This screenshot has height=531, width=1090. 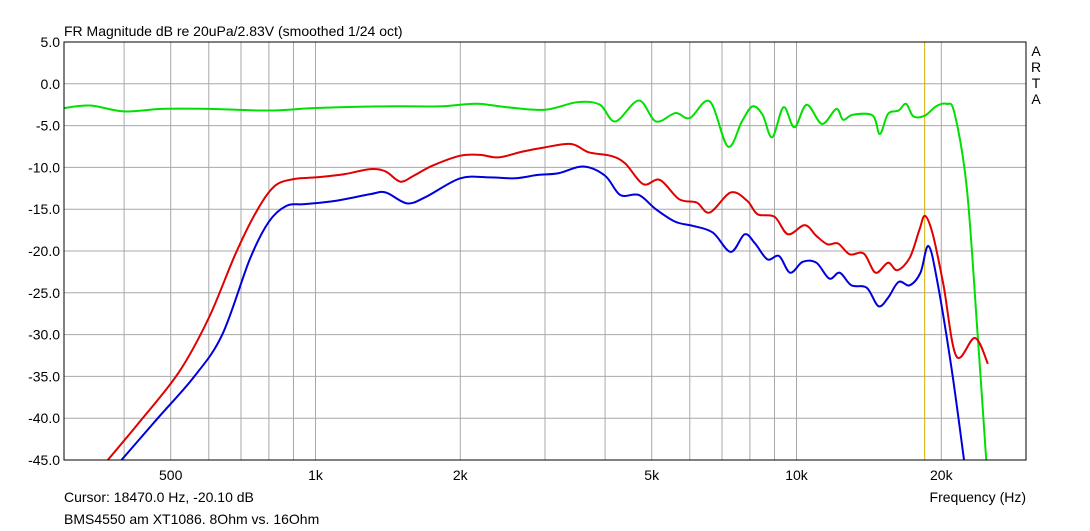 What do you see at coordinates (44, 376) in the screenshot?
I see `y-tick-label: -35.0` at bounding box center [44, 376].